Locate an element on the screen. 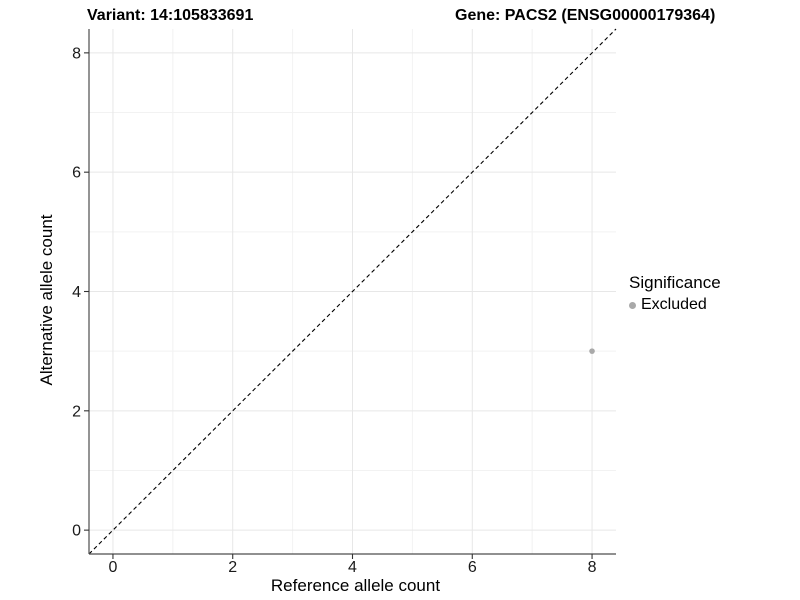  y-tick-label: 0 is located at coordinates (76, 531).